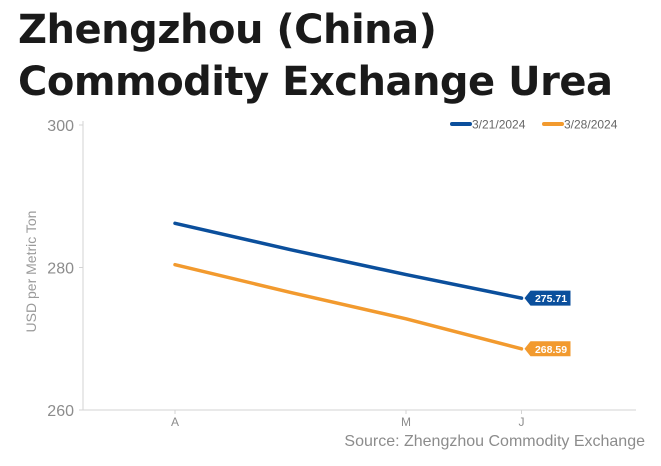  Describe the element at coordinates (551, 299) in the screenshot. I see `data-label: 275.71` at that location.